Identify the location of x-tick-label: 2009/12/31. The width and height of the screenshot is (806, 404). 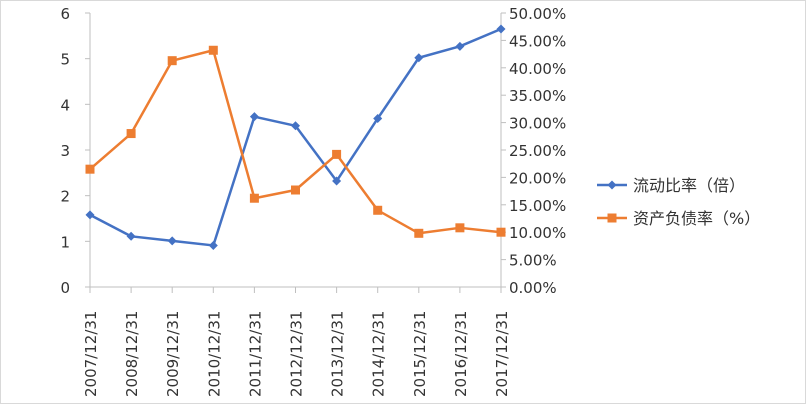
(173, 354).